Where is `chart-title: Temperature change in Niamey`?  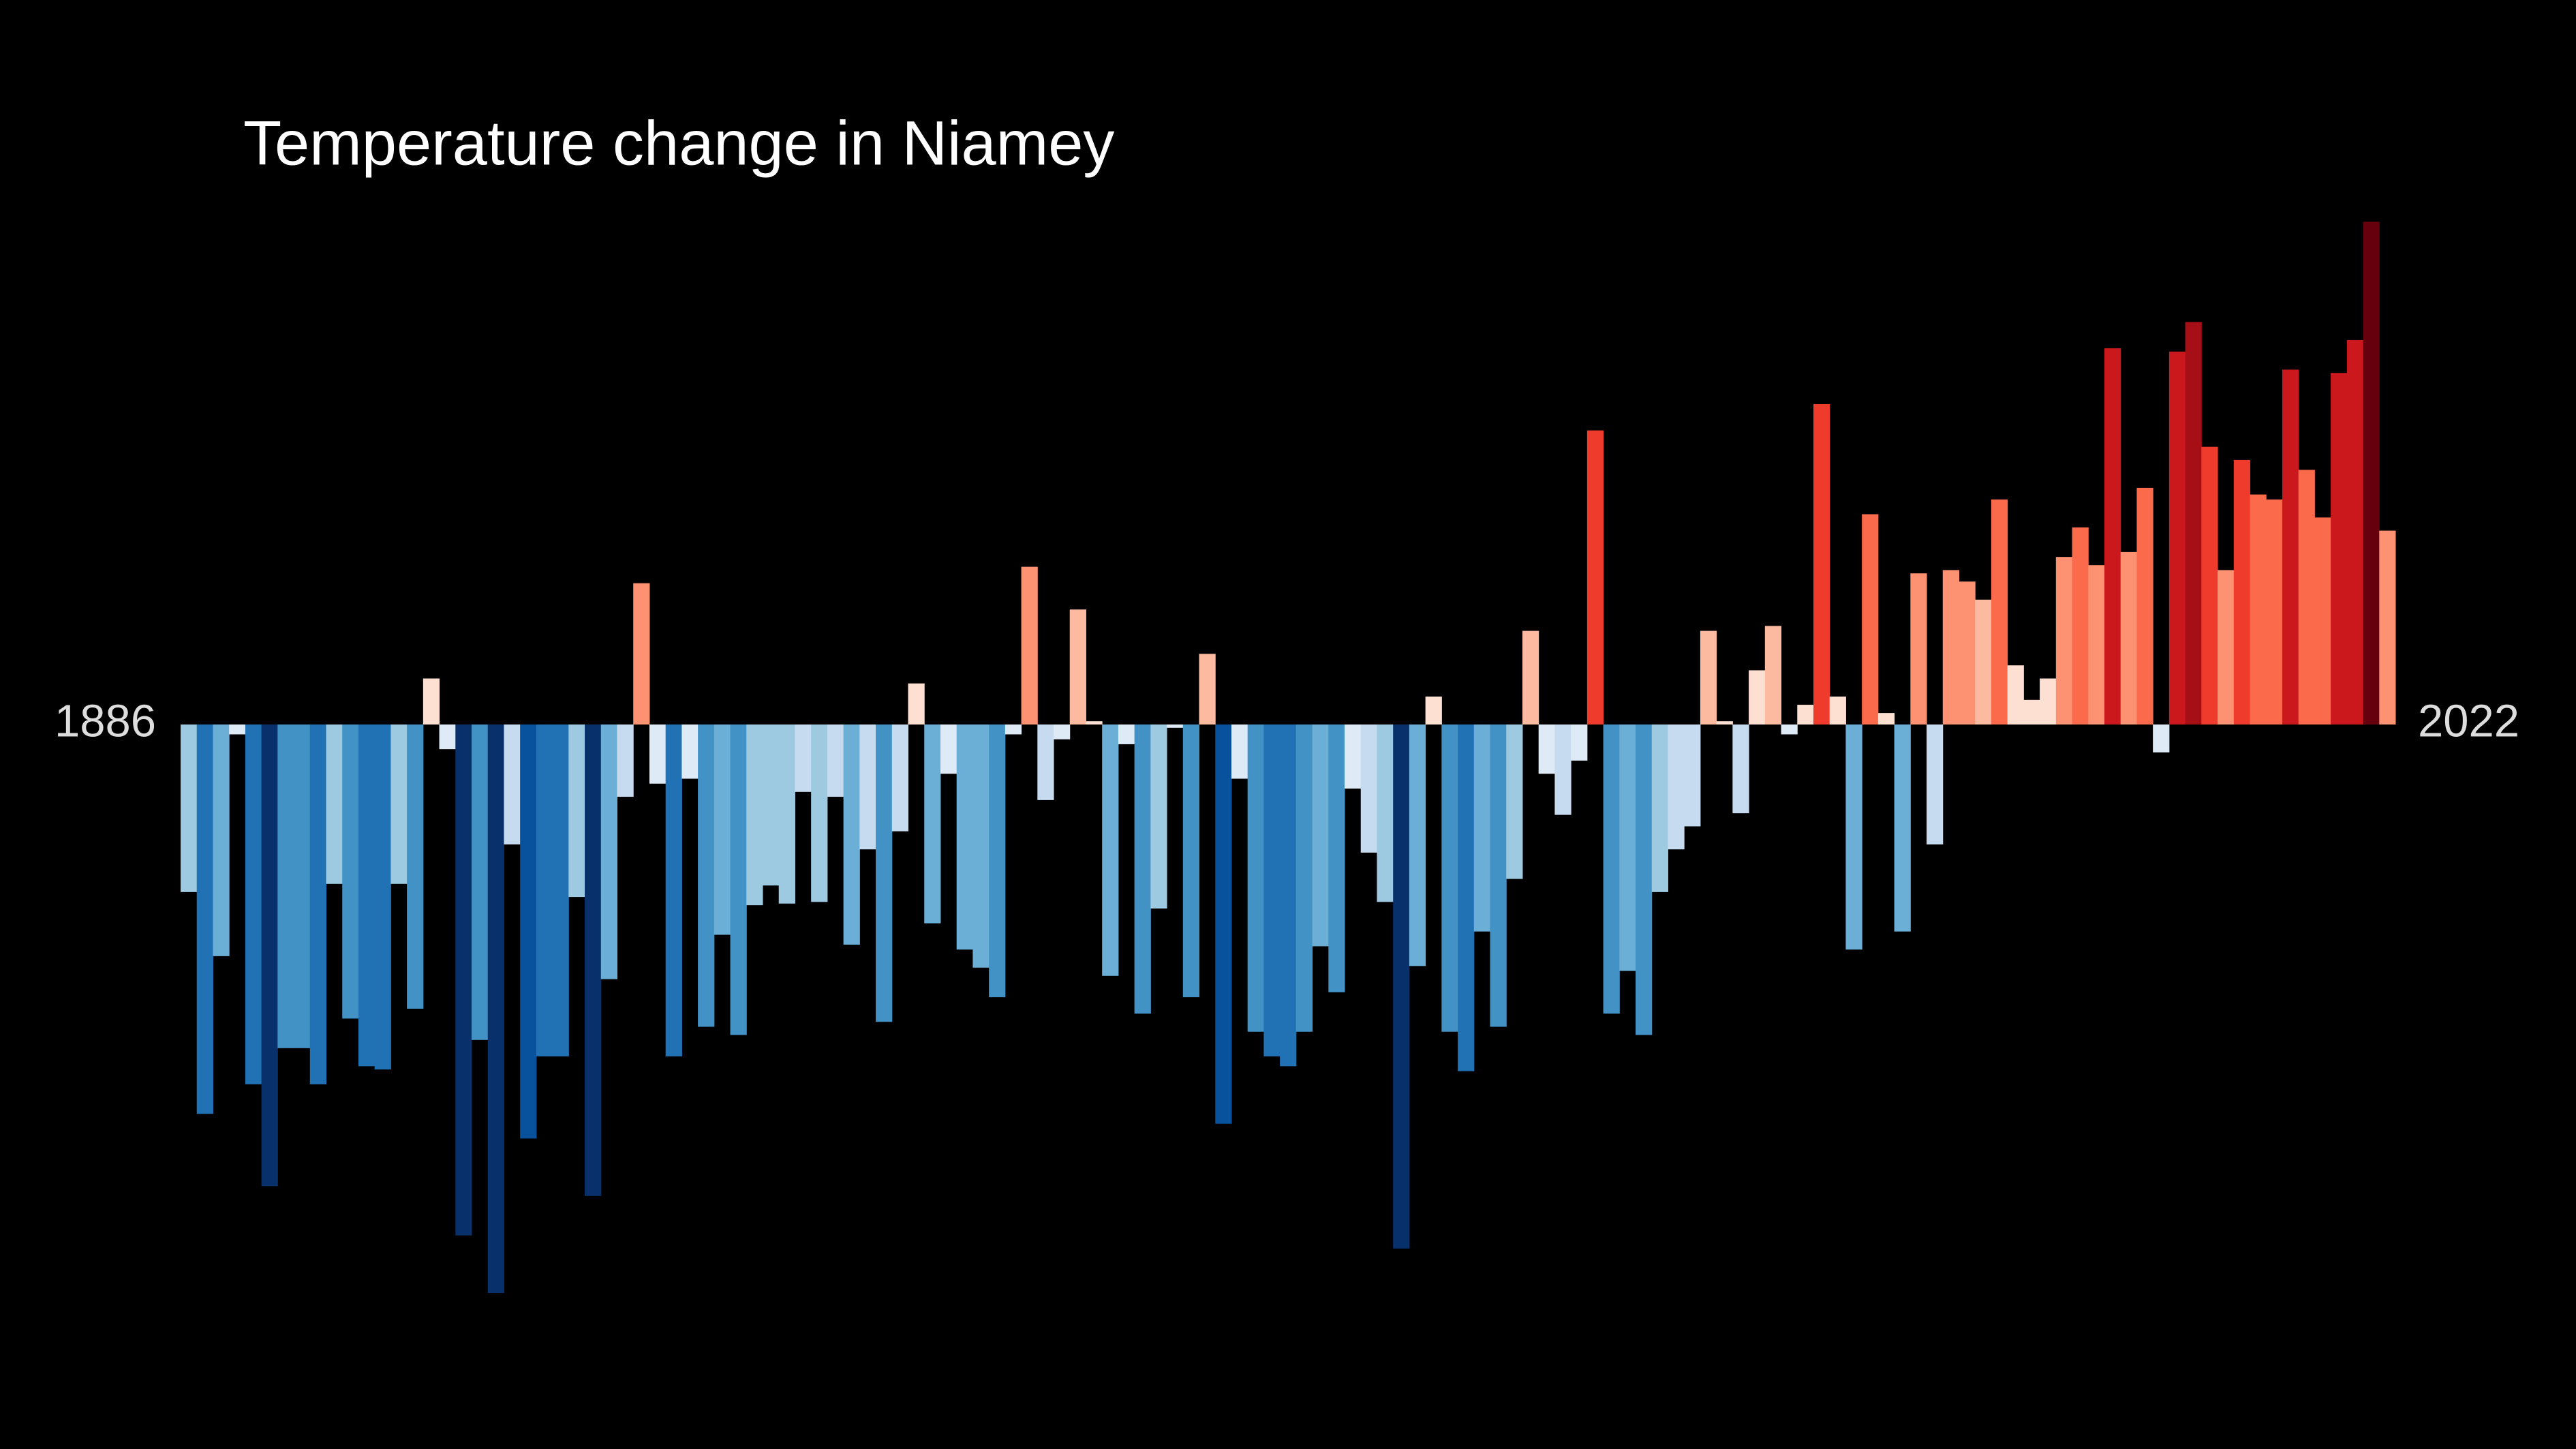 chart-title: Temperature change in Niamey is located at coordinates (678, 143).